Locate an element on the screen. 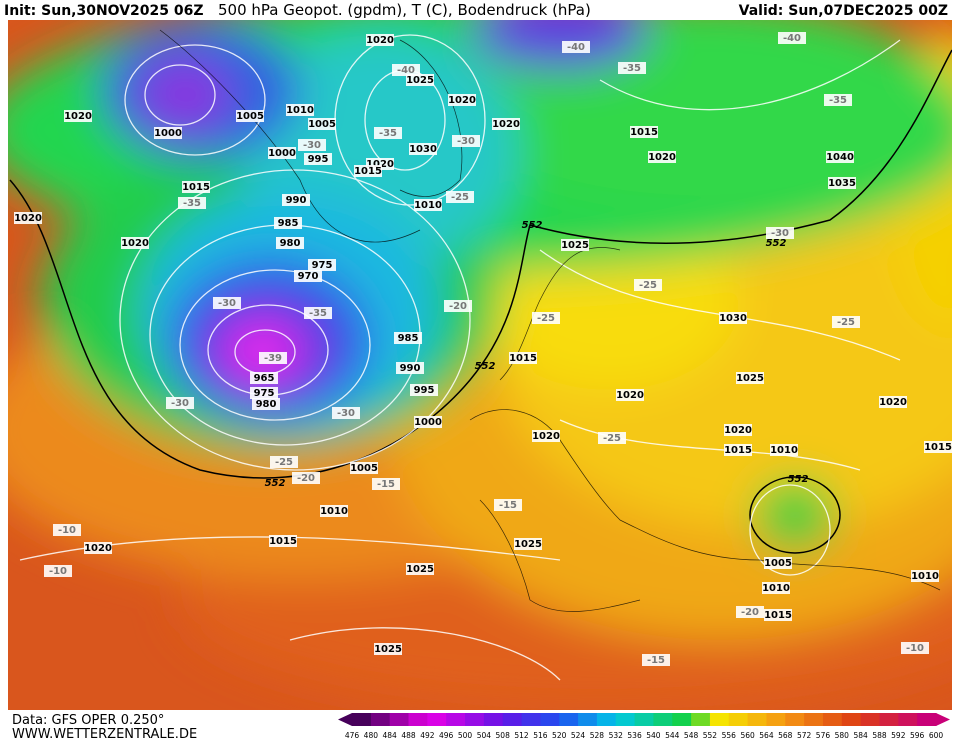 The image size is (959, 741). colorbar-label: 548 is located at coordinates (691, 735).